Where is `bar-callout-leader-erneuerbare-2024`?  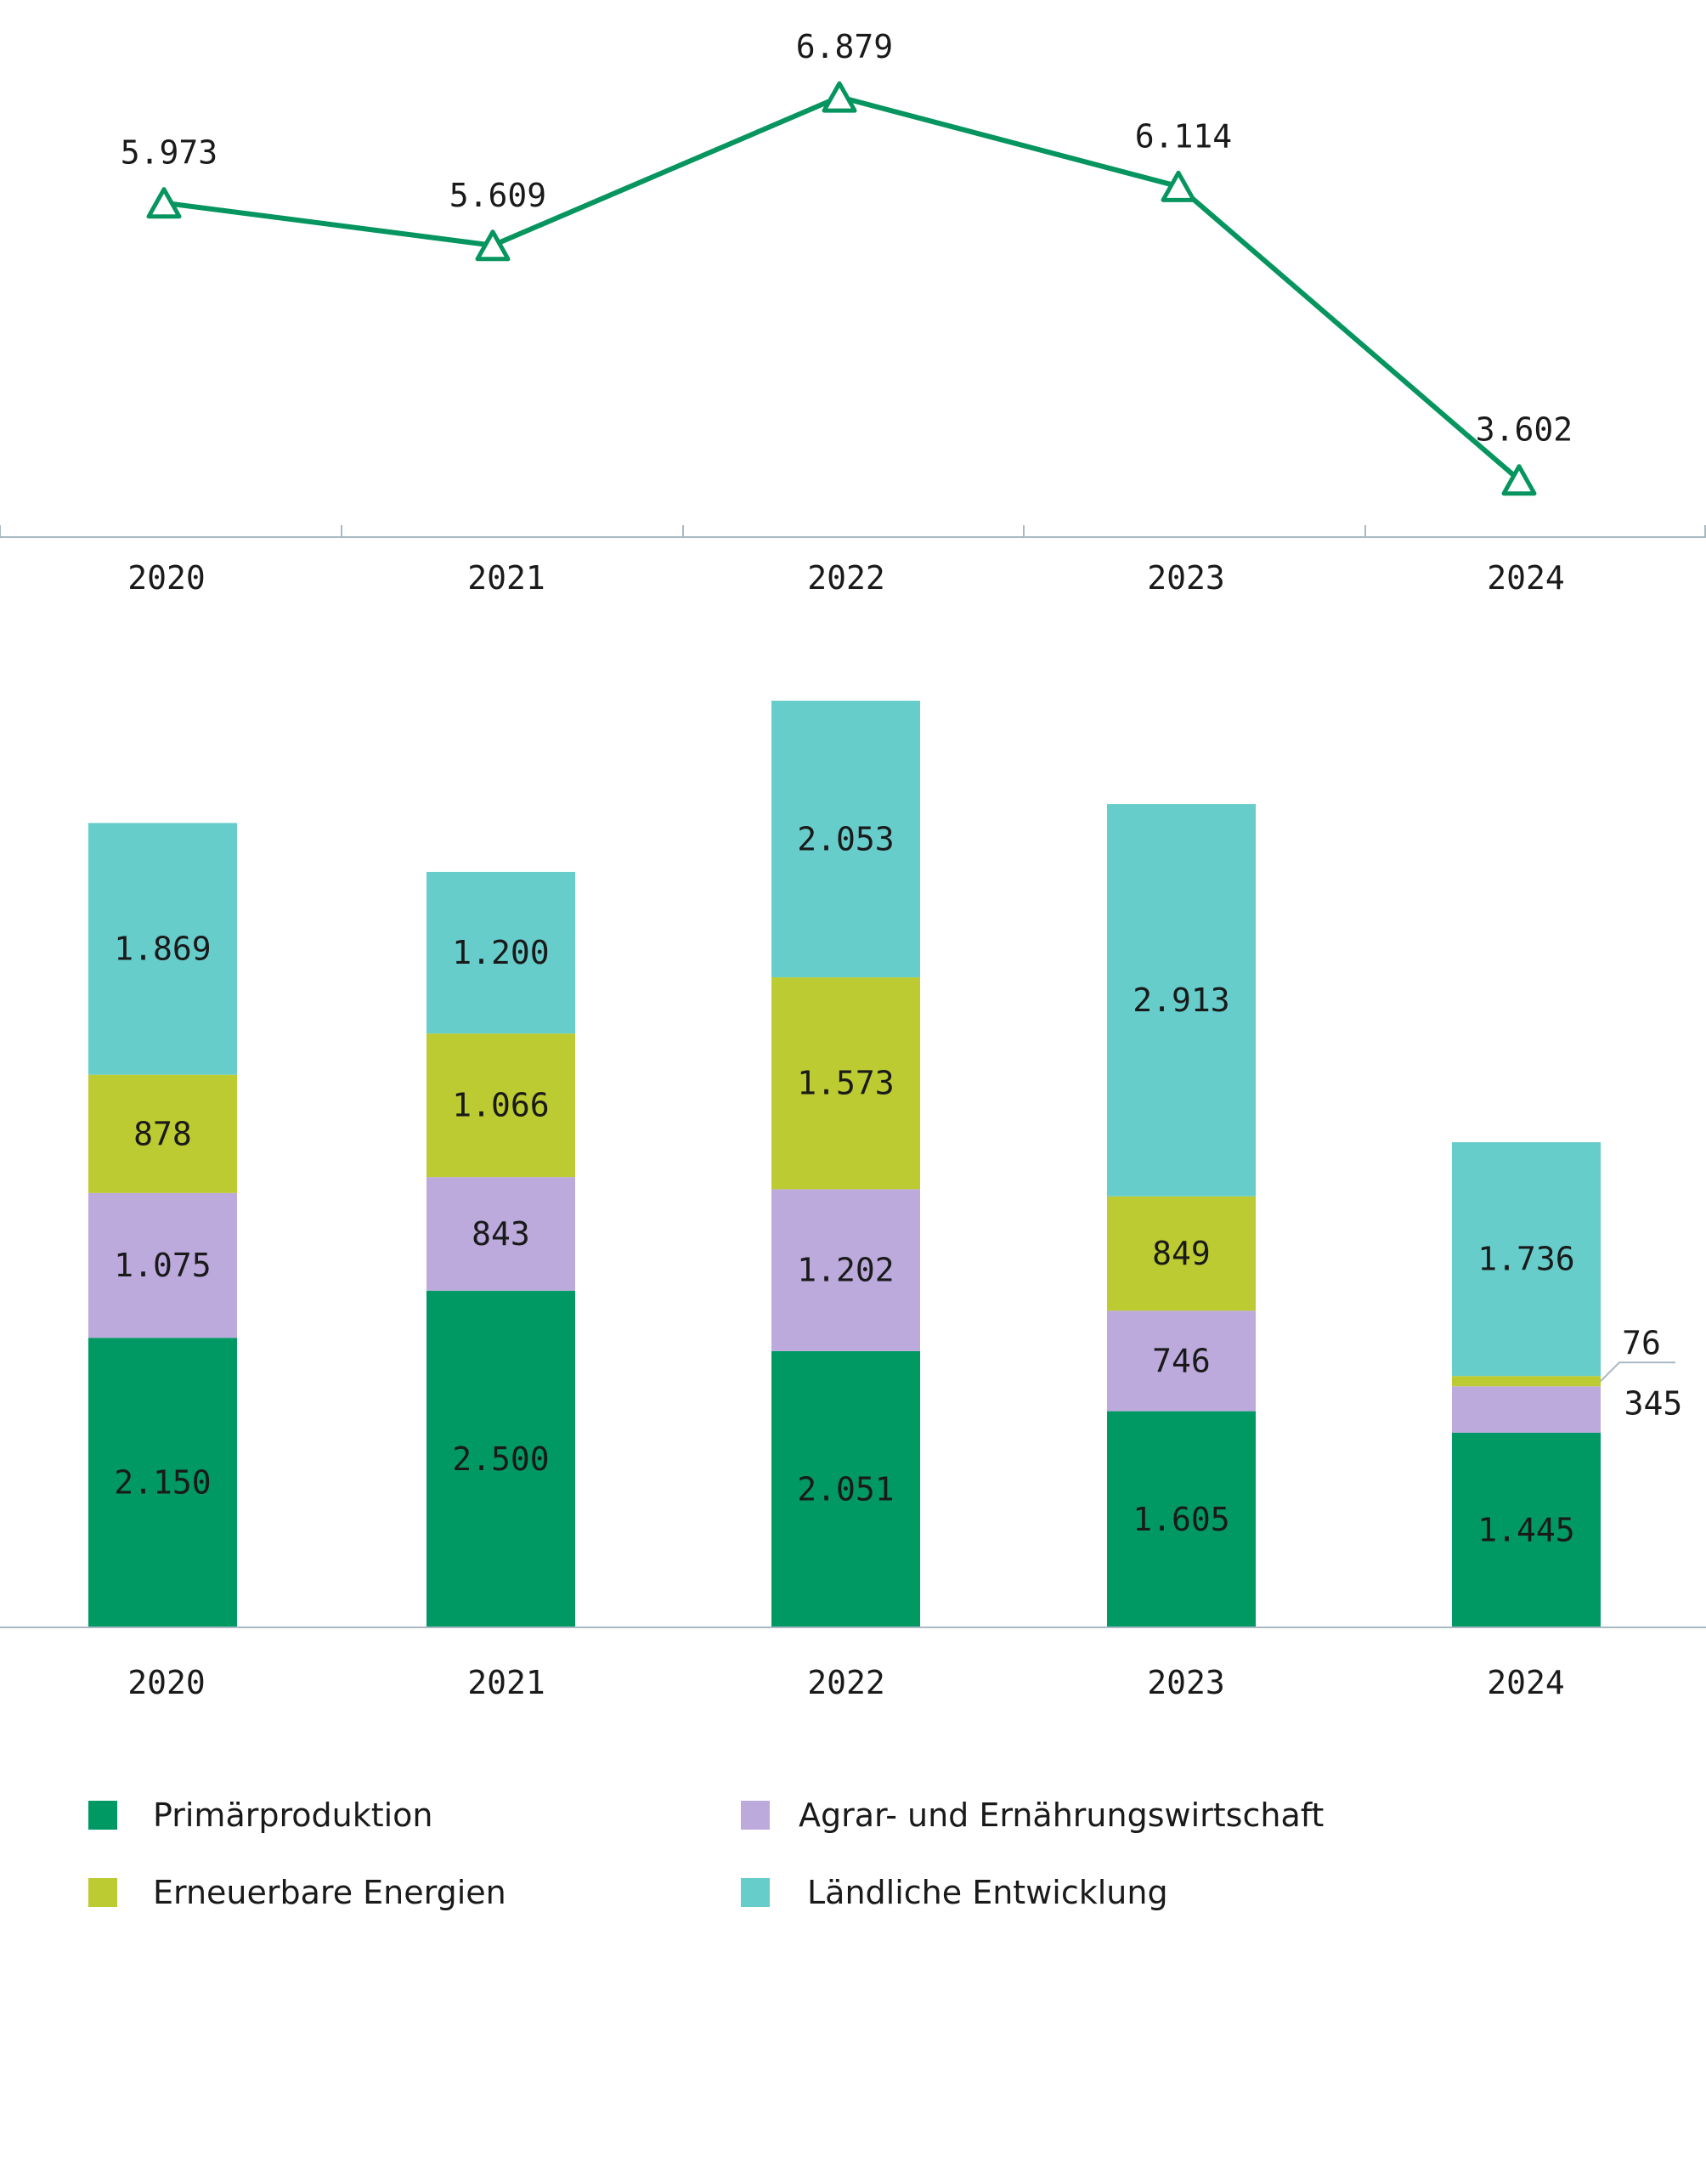 bar-callout-leader-erneuerbare-2024 is located at coordinates (1638, 1371).